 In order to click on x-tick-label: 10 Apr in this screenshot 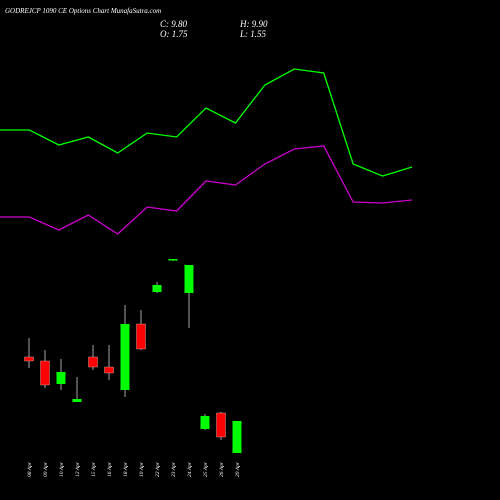, I will do `click(62, 469)`.